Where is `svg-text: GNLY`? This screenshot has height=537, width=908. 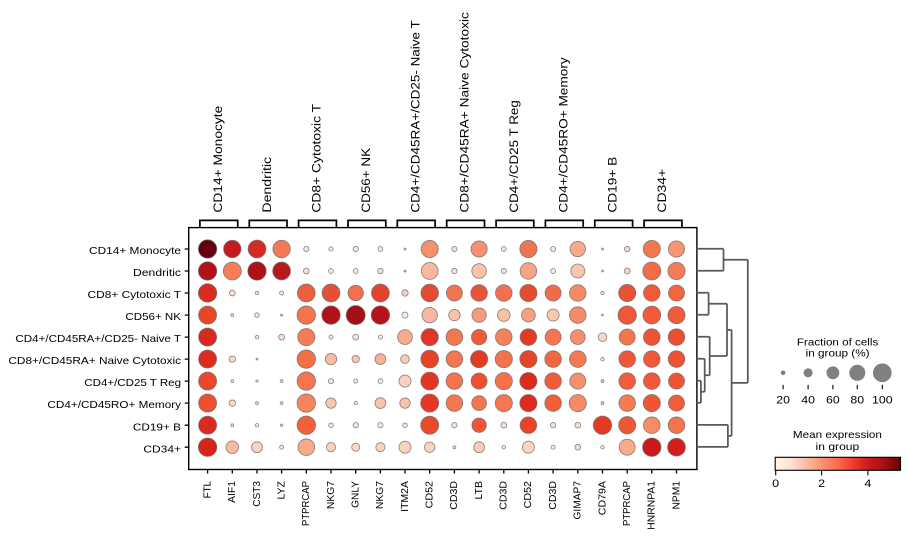
svg-text: GNLY is located at coordinates (356, 494).